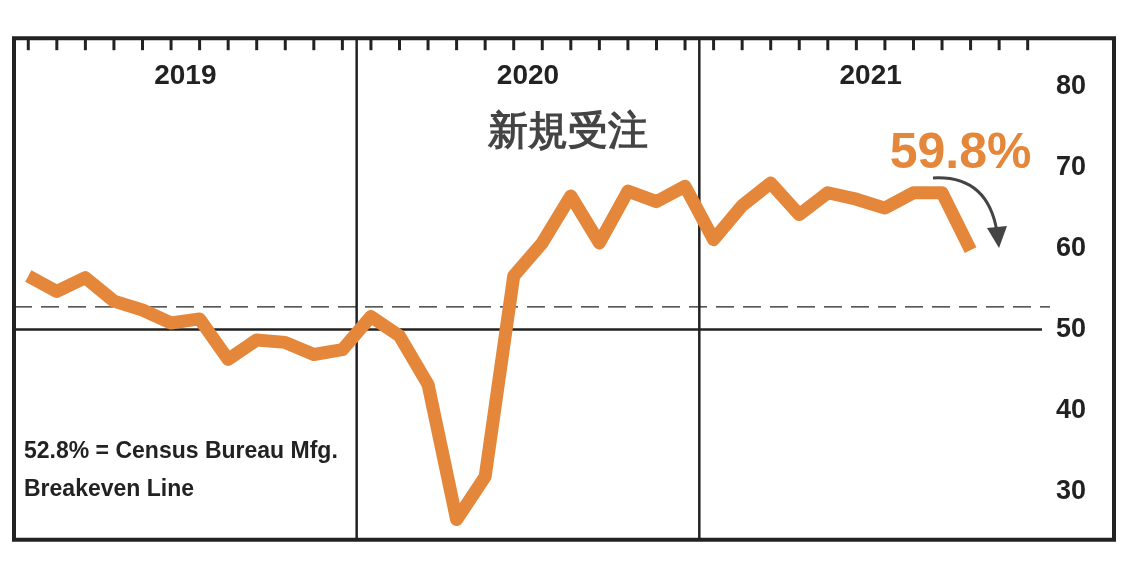  I want to click on y-tick-label: 60, so click(1071, 247).